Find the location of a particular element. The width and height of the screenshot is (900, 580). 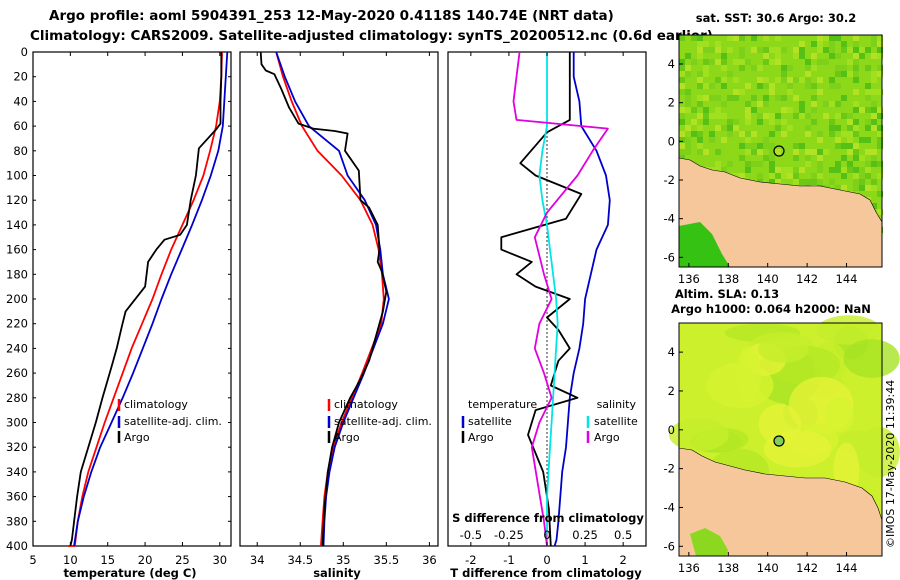

map-lat-label: 2 is located at coordinates (671, 391).